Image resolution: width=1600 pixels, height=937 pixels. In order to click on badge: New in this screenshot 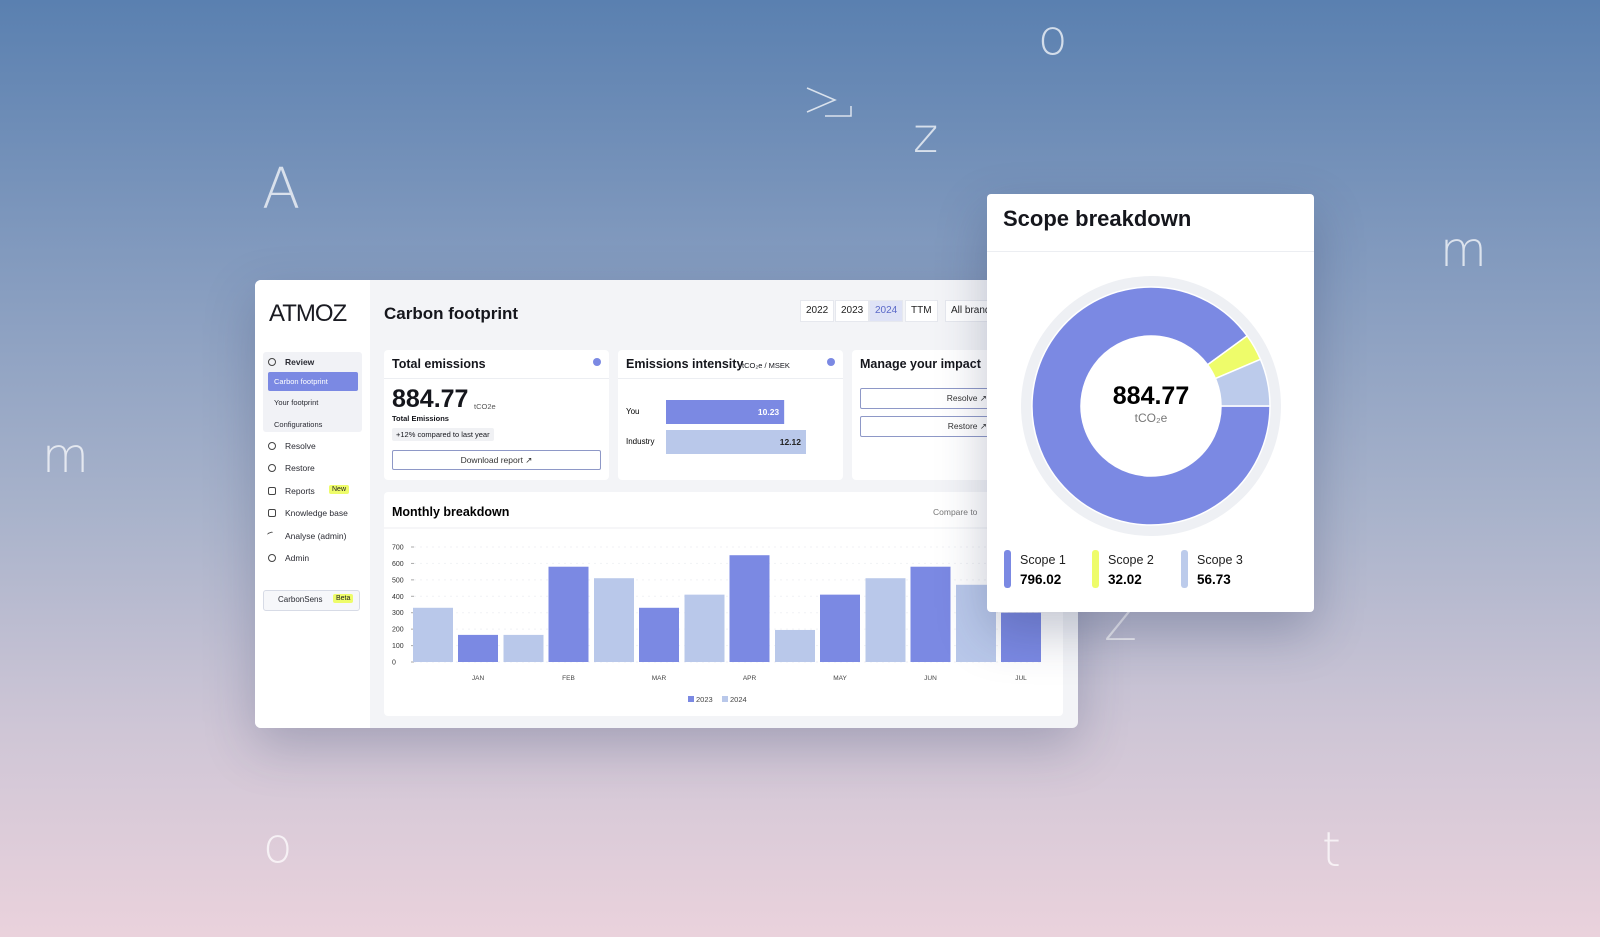, I will do `click(339, 489)`.